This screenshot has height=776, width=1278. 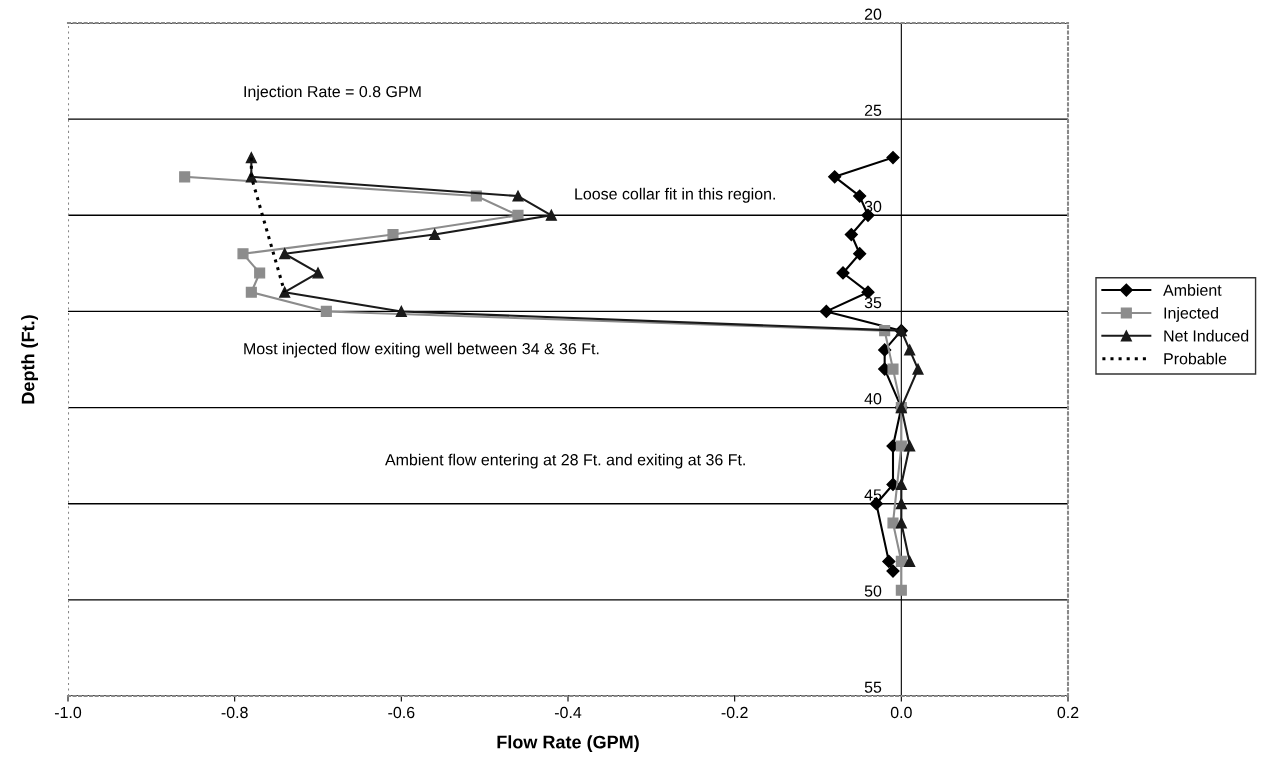 I want to click on x-axis-title: Flow Rate (GPM), so click(x=568, y=744).